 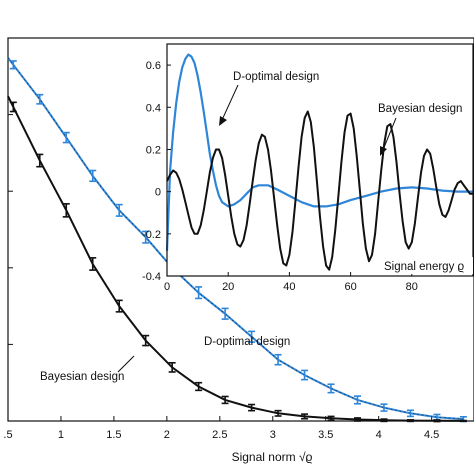 I want to click on main-x-tick-label: 3, so click(x=273, y=435).